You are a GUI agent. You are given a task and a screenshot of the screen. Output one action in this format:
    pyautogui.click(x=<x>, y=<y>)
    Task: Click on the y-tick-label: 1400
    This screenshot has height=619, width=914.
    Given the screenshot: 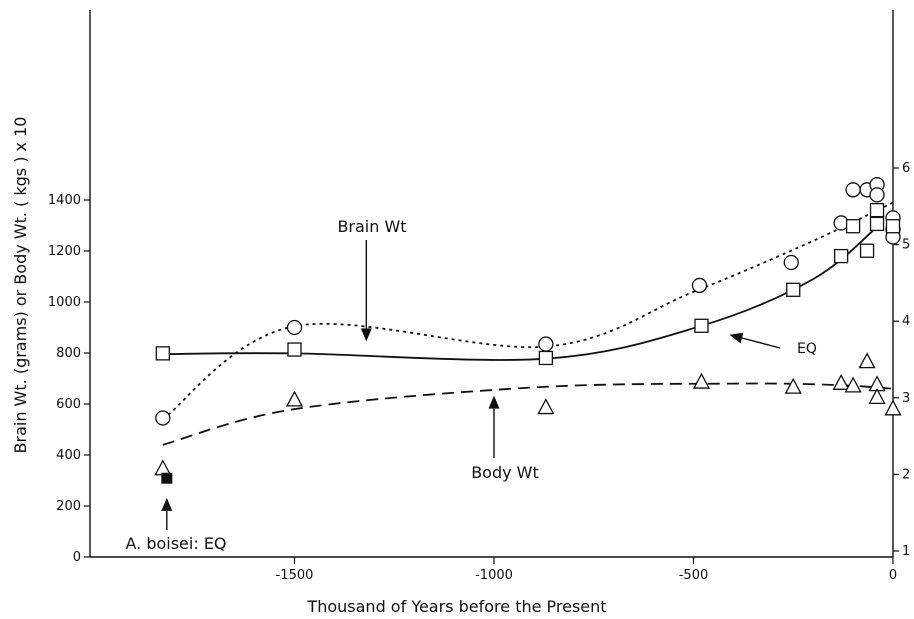 What is the action you would take?
    pyautogui.click(x=64, y=200)
    